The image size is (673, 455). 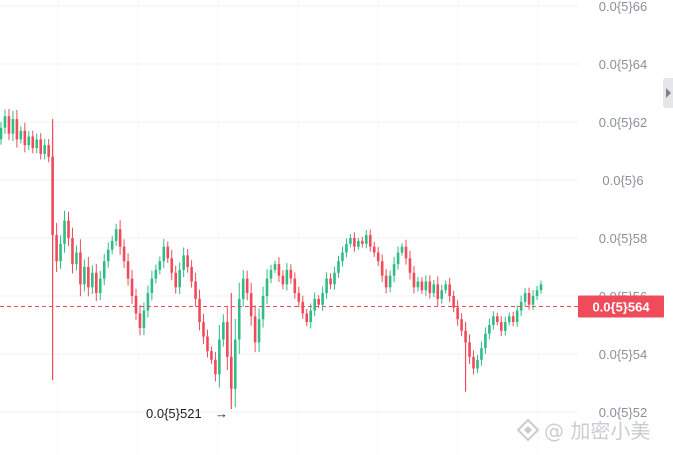 I want to click on y-tick-label: 0.0{5}64, so click(x=623, y=64).